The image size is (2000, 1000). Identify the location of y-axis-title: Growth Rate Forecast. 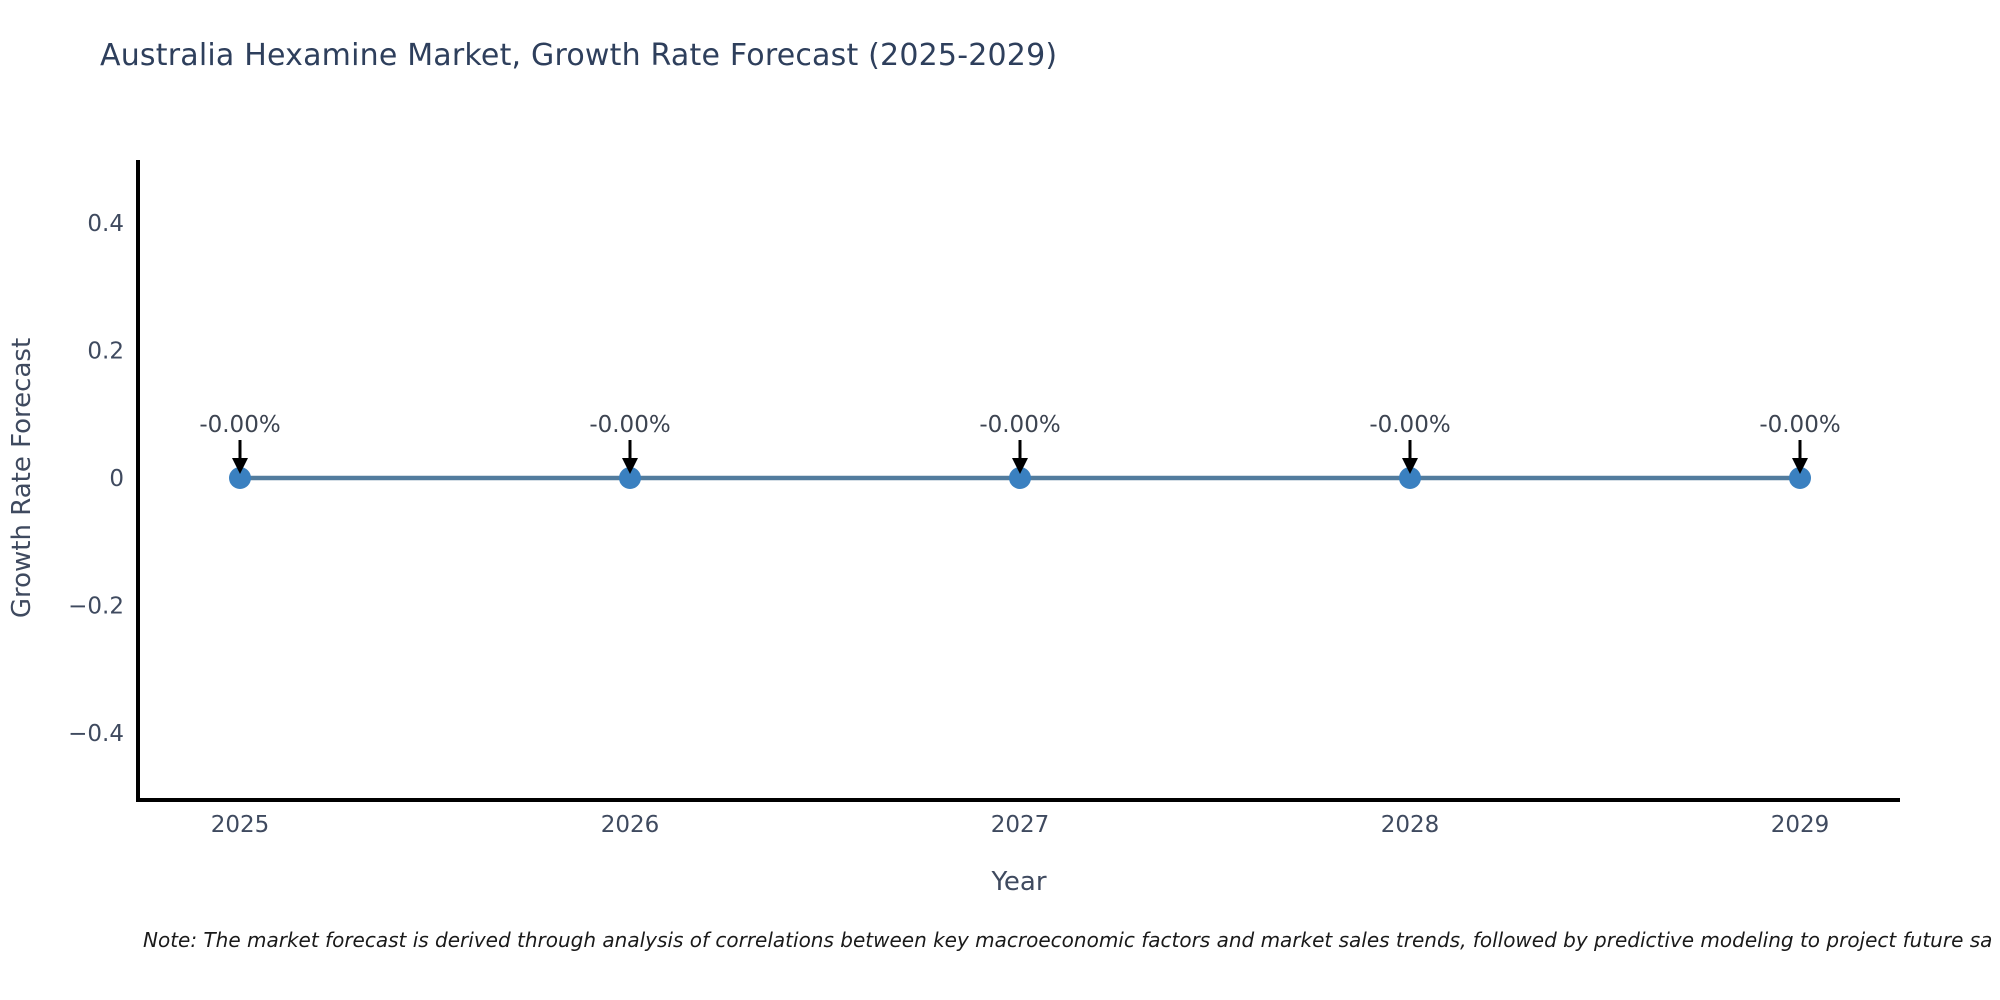
(22, 478).